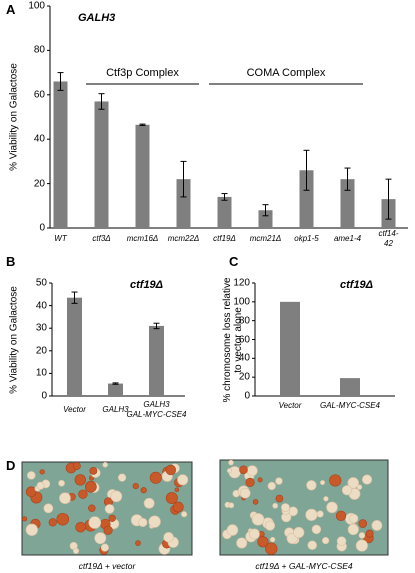 Image resolution: width=415 pixels, height=573 pixels. What do you see at coordinates (286, 73) in the screenshot?
I see `annotation: COMA Complex` at bounding box center [286, 73].